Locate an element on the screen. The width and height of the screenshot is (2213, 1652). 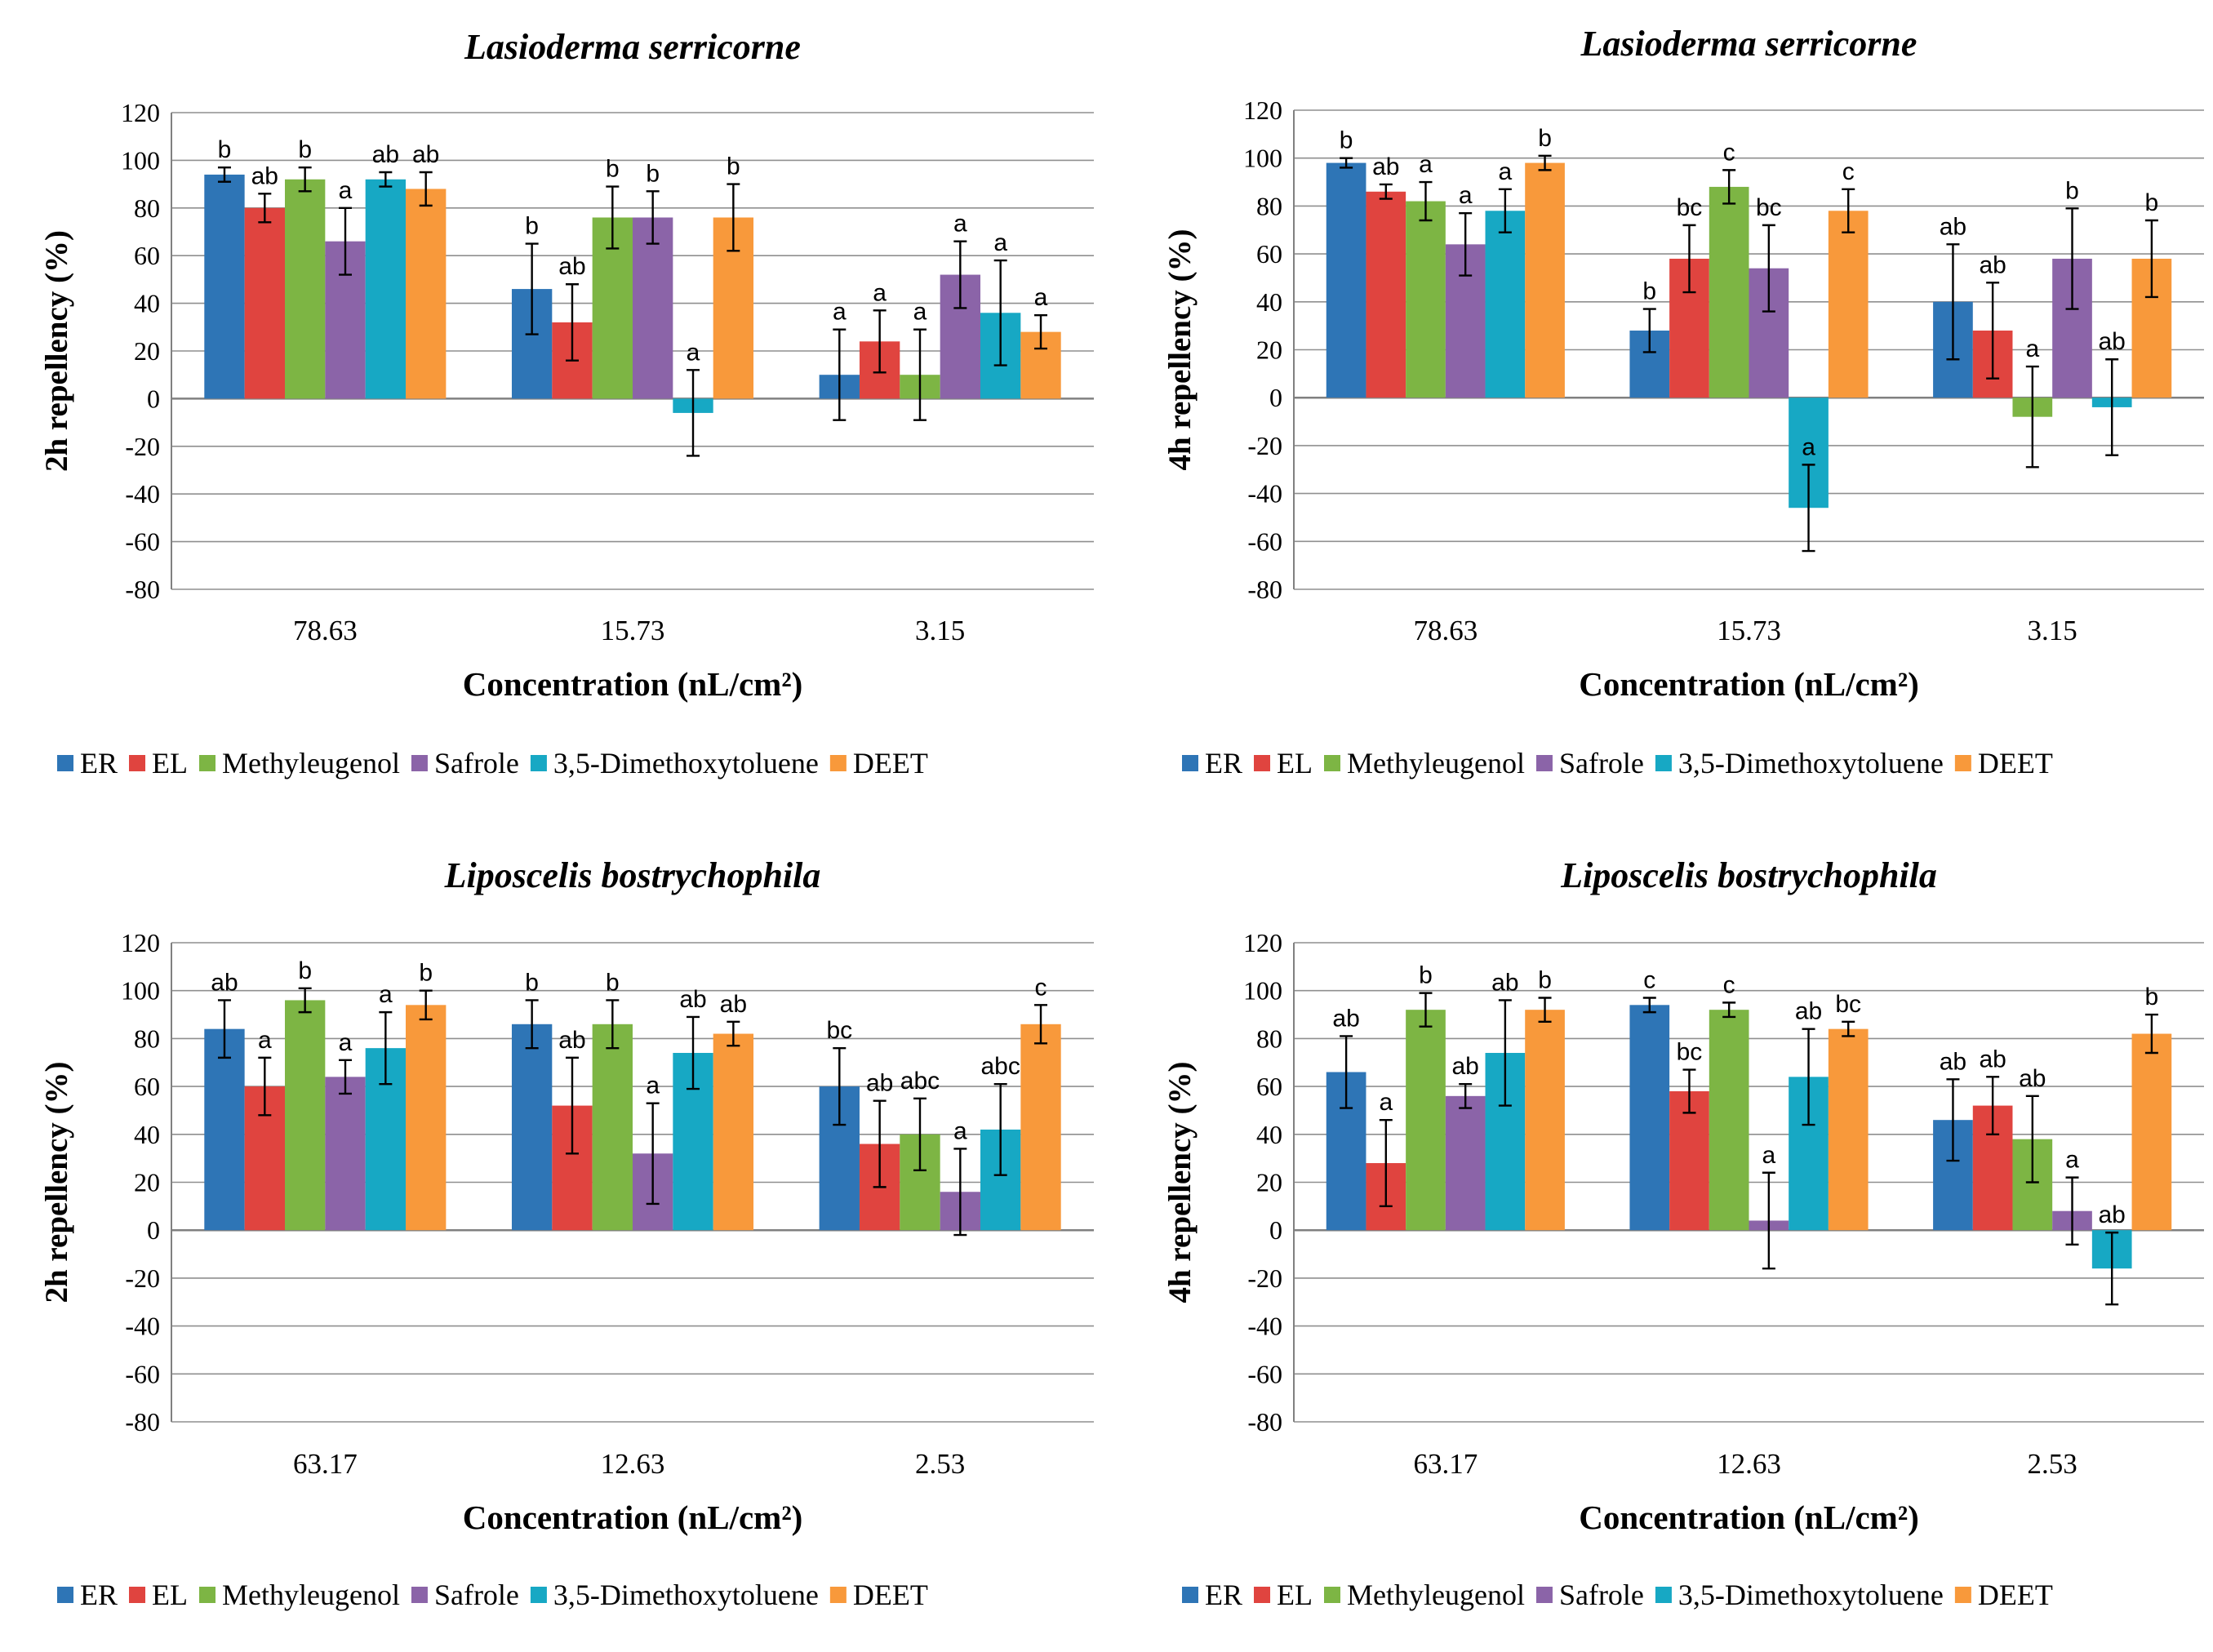
bar-methyleugenol-78.63 is located at coordinates (1426, 299).